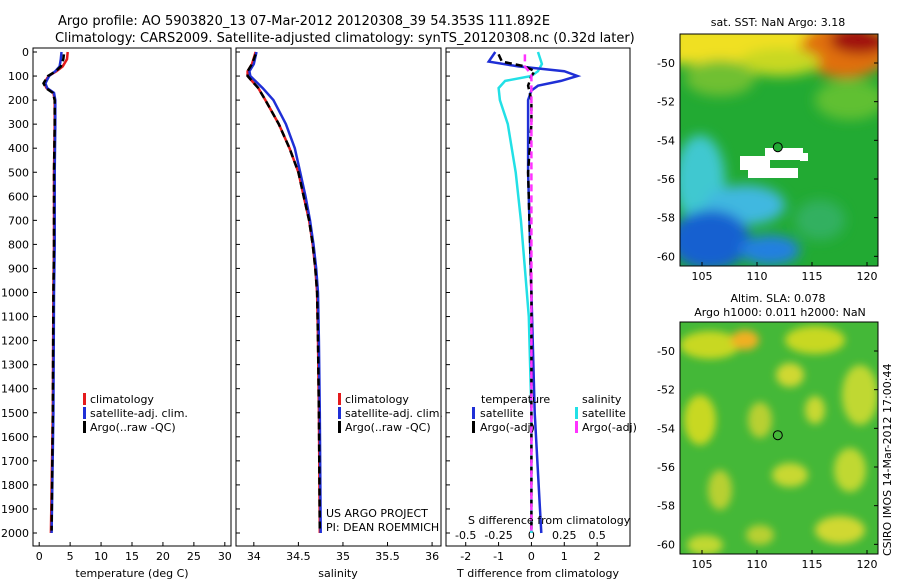  I want to click on depth-tick-label: 1900, so click(15, 509).